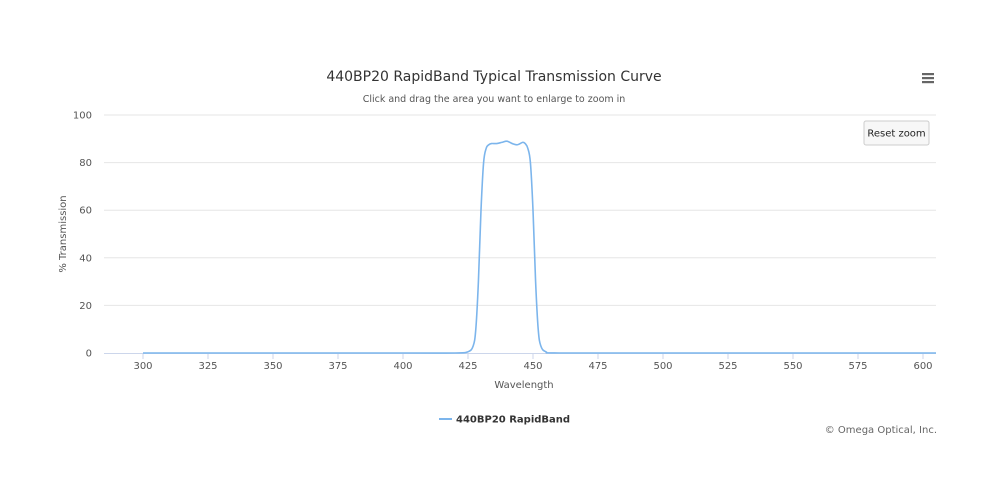 Image resolution: width=1000 pixels, height=500 pixels. I want to click on x-tick-label: 400, so click(402, 366).